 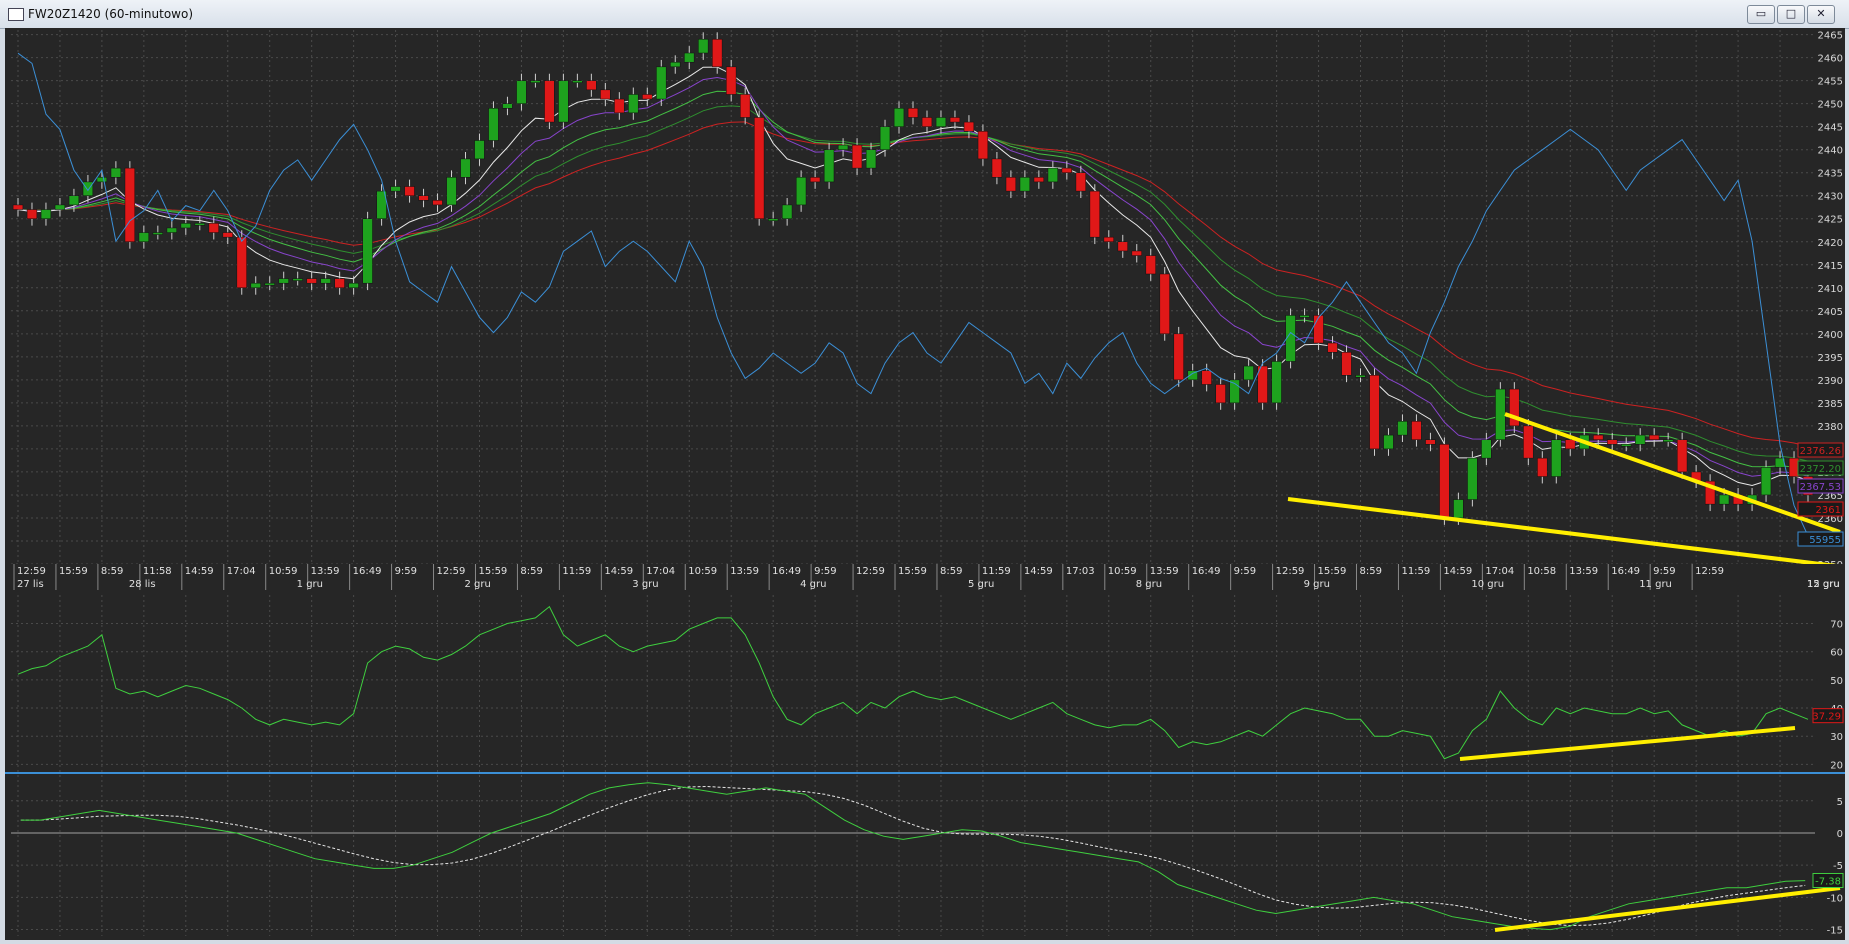 What do you see at coordinates (1830, 128) in the screenshot?
I see `y-tick-label: 2445` at bounding box center [1830, 128].